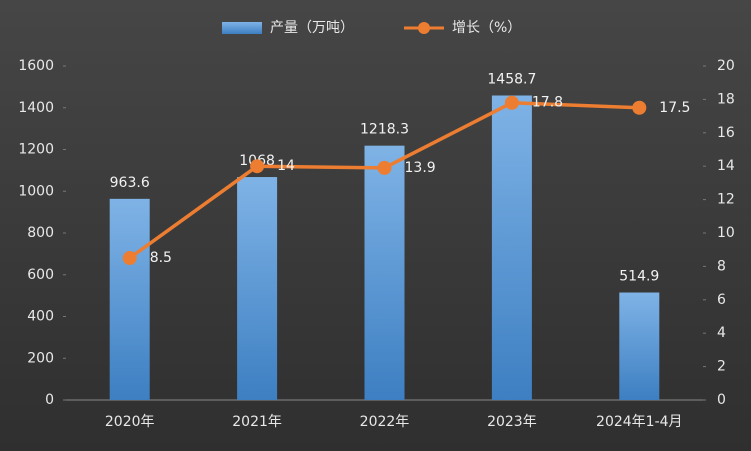 This screenshot has height=451, width=751. What do you see at coordinates (726, 200) in the screenshot?
I see `y2-tick-label: 12` at bounding box center [726, 200].